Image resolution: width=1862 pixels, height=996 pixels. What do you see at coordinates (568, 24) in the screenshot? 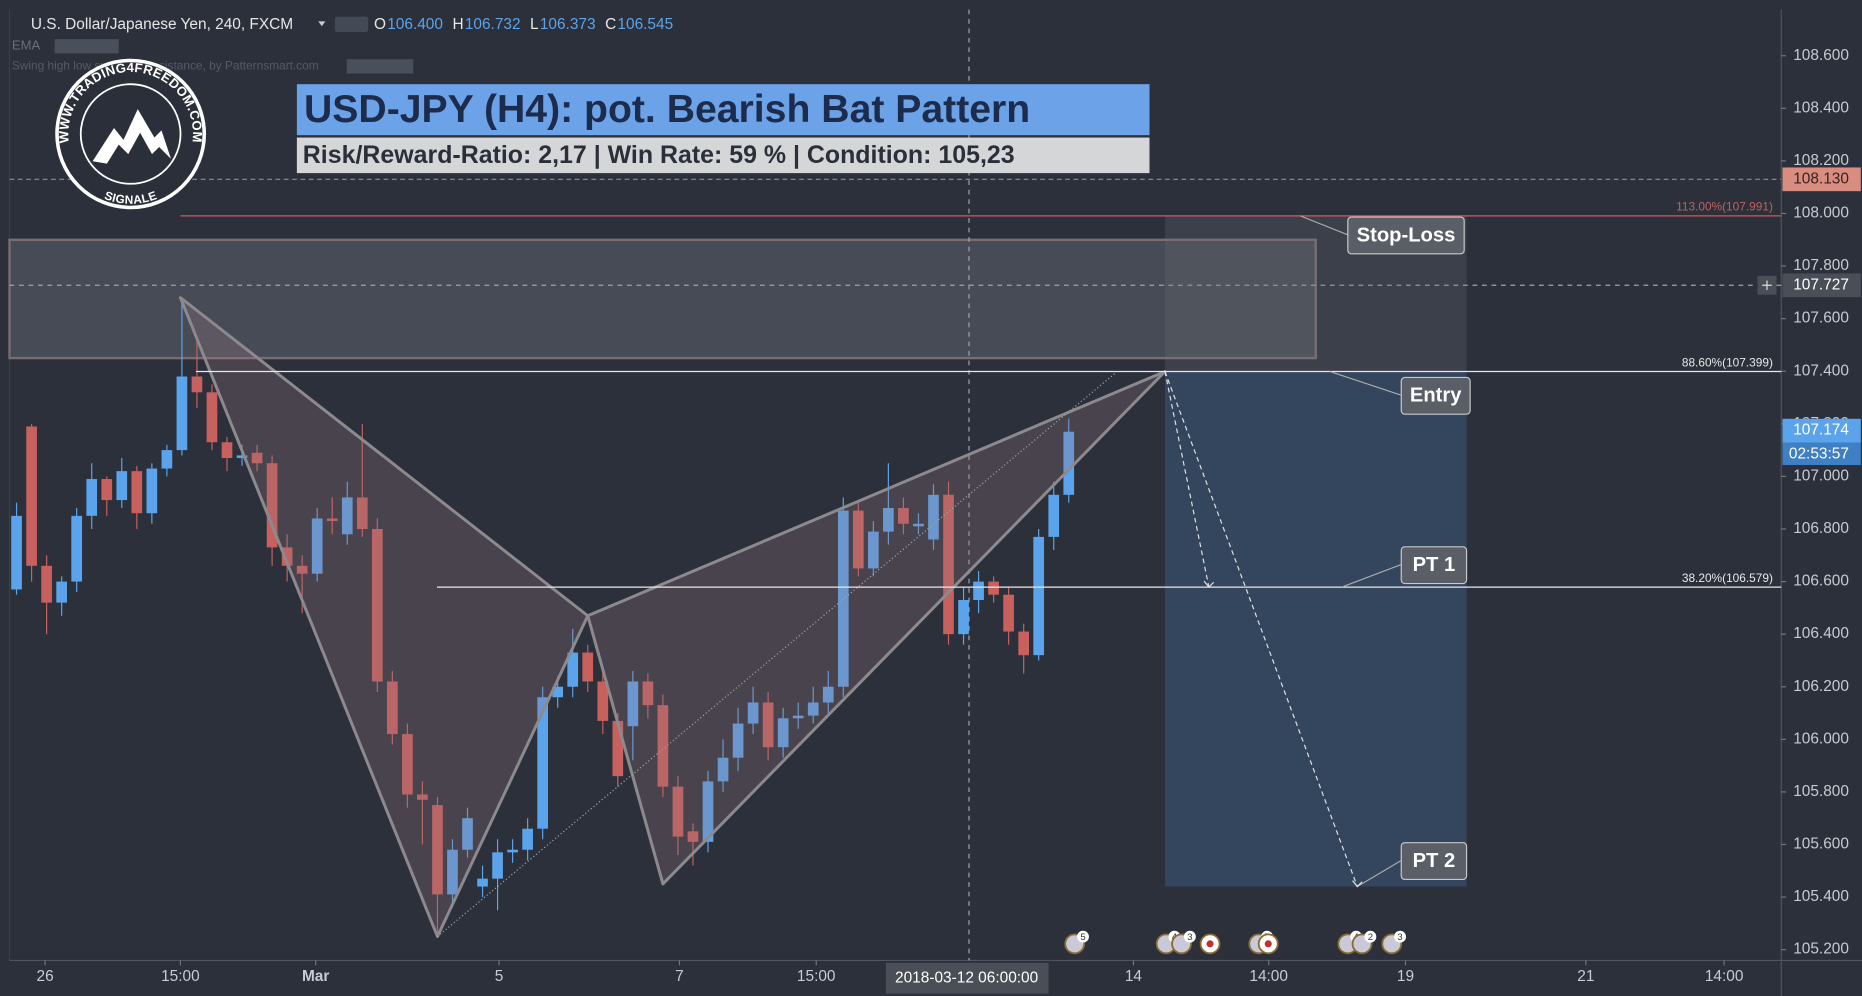
I see `ohlc-value: 106.373` at bounding box center [568, 24].